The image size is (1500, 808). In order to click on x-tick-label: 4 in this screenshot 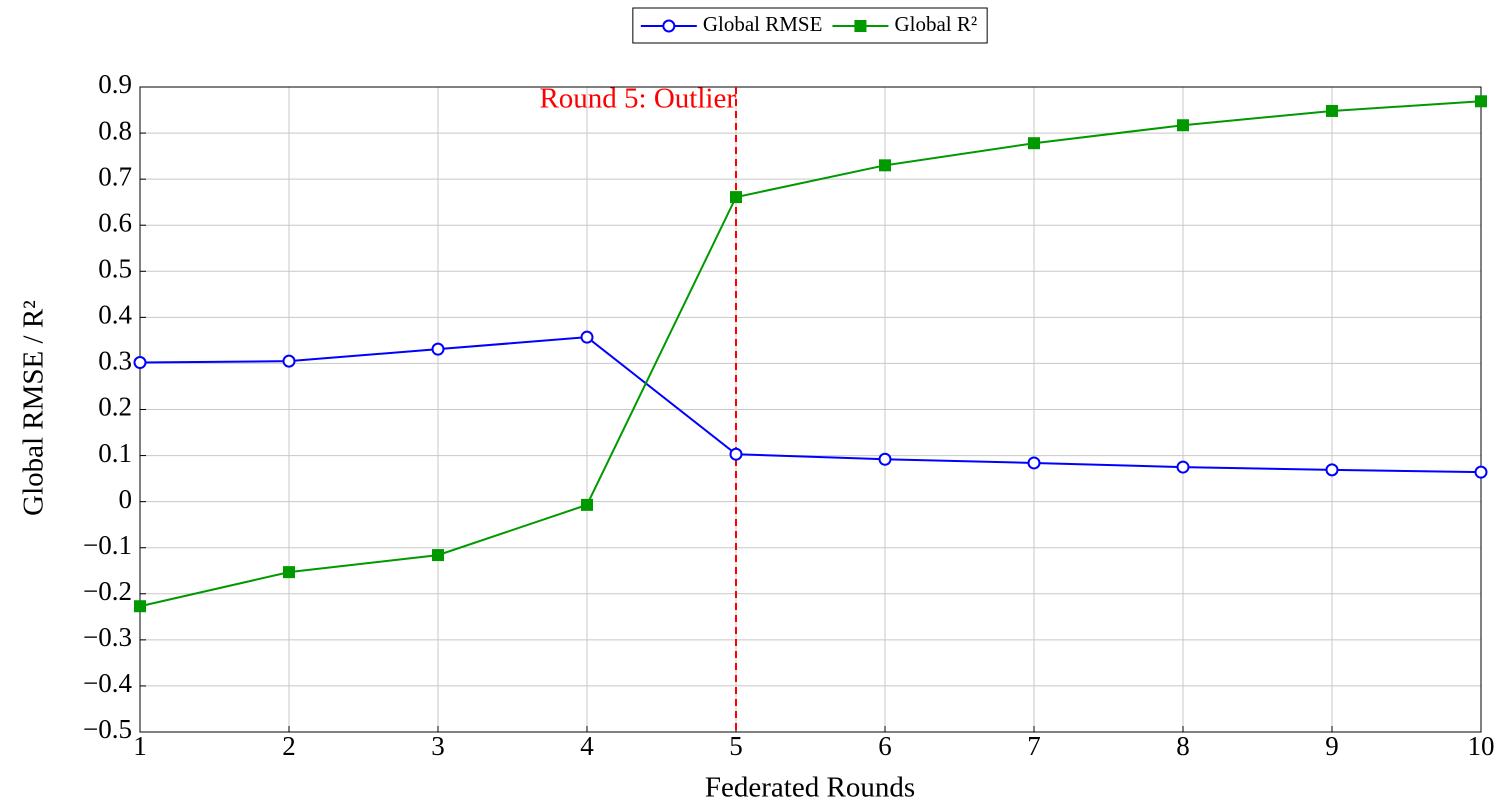, I will do `click(587, 746)`.